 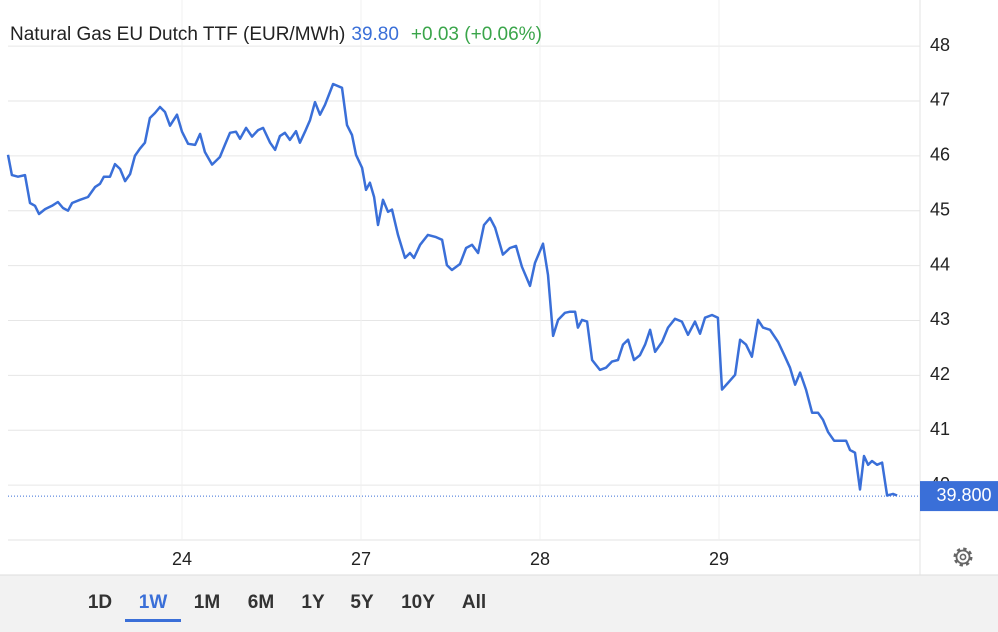 What do you see at coordinates (940, 429) in the screenshot?
I see `y-tick-label: 41` at bounding box center [940, 429].